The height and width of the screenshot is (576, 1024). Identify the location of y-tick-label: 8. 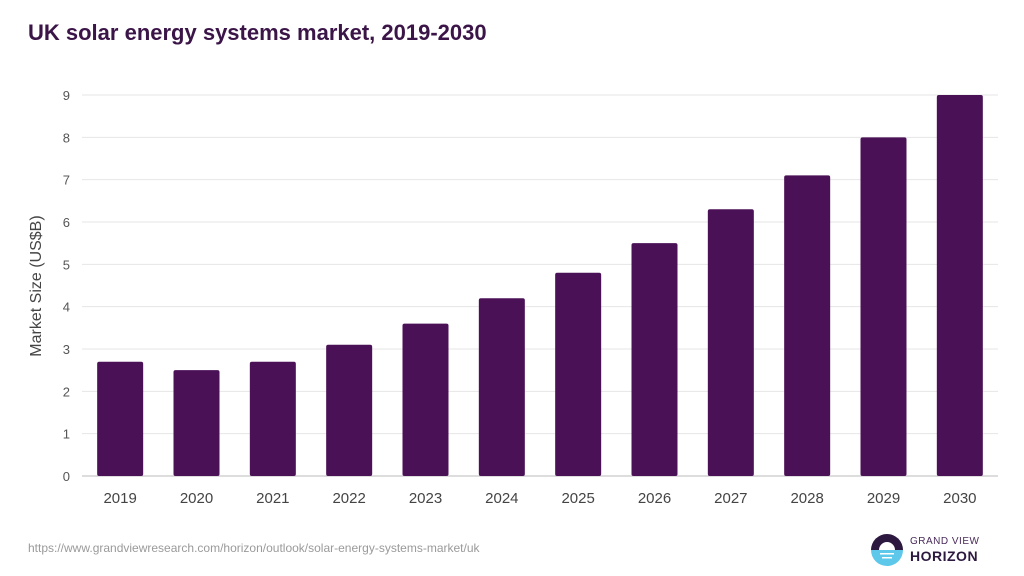
(66, 137).